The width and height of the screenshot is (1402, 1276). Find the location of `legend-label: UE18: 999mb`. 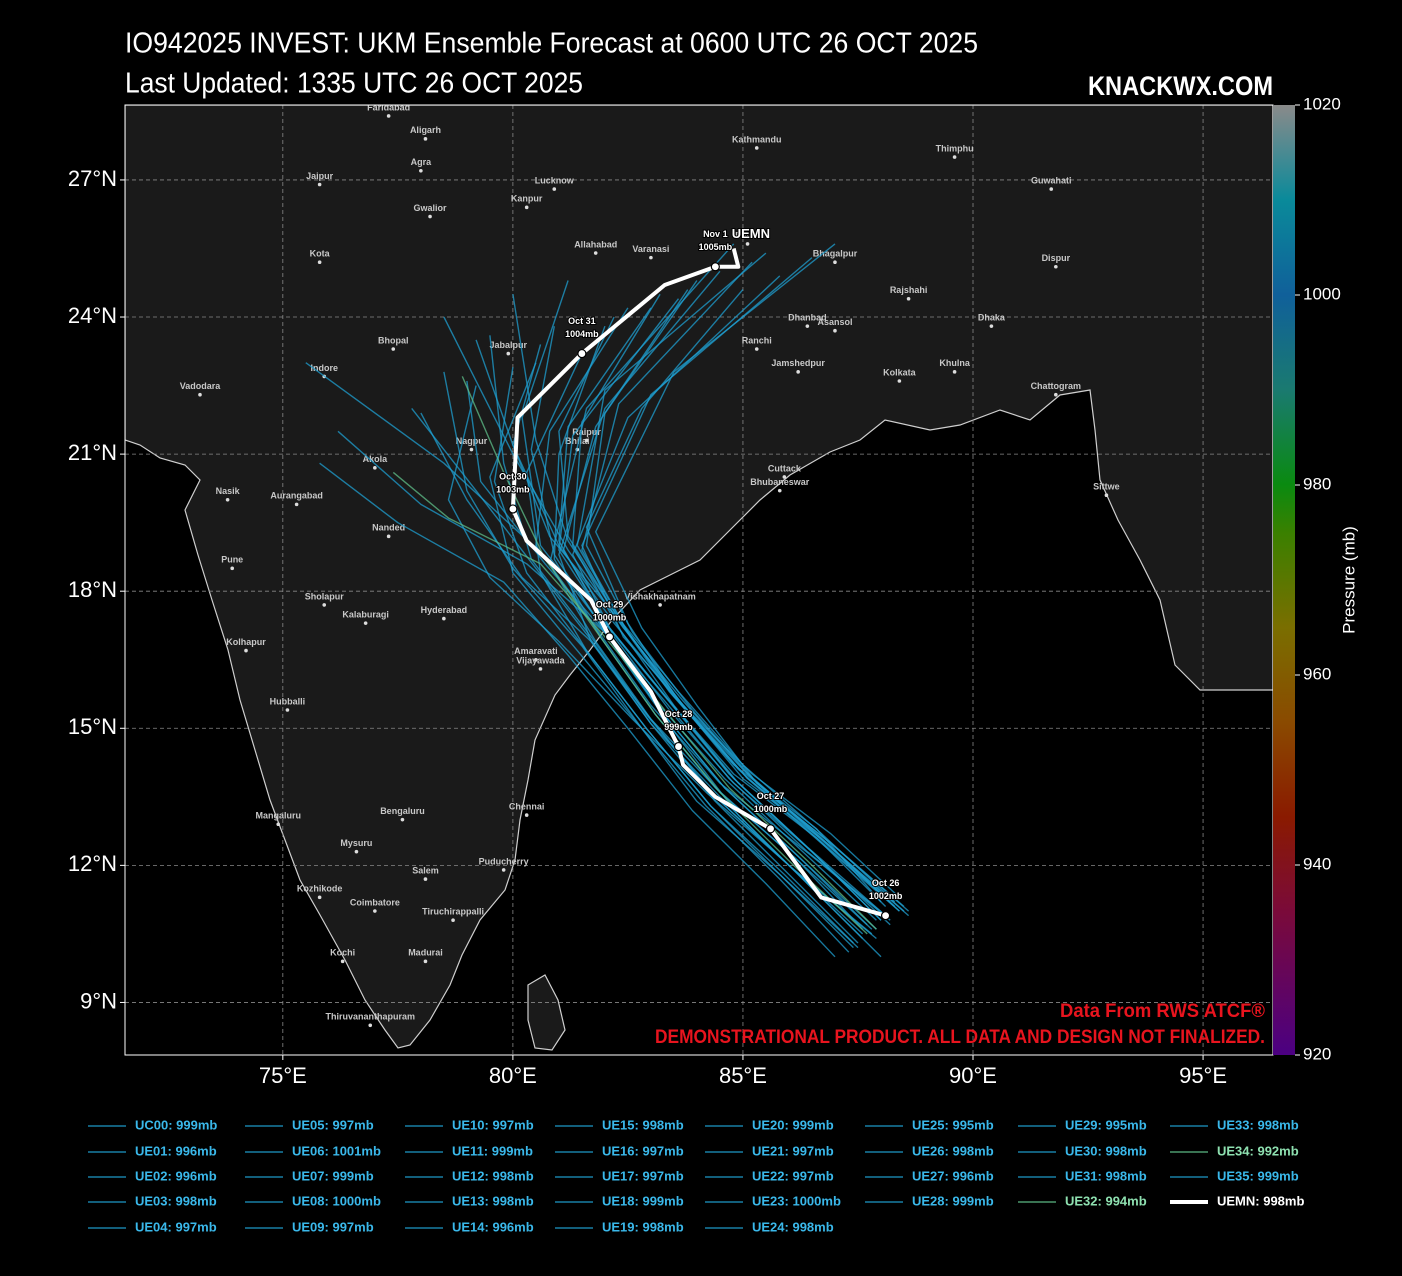

legend-label: UE18: 999mb is located at coordinates (643, 1200).